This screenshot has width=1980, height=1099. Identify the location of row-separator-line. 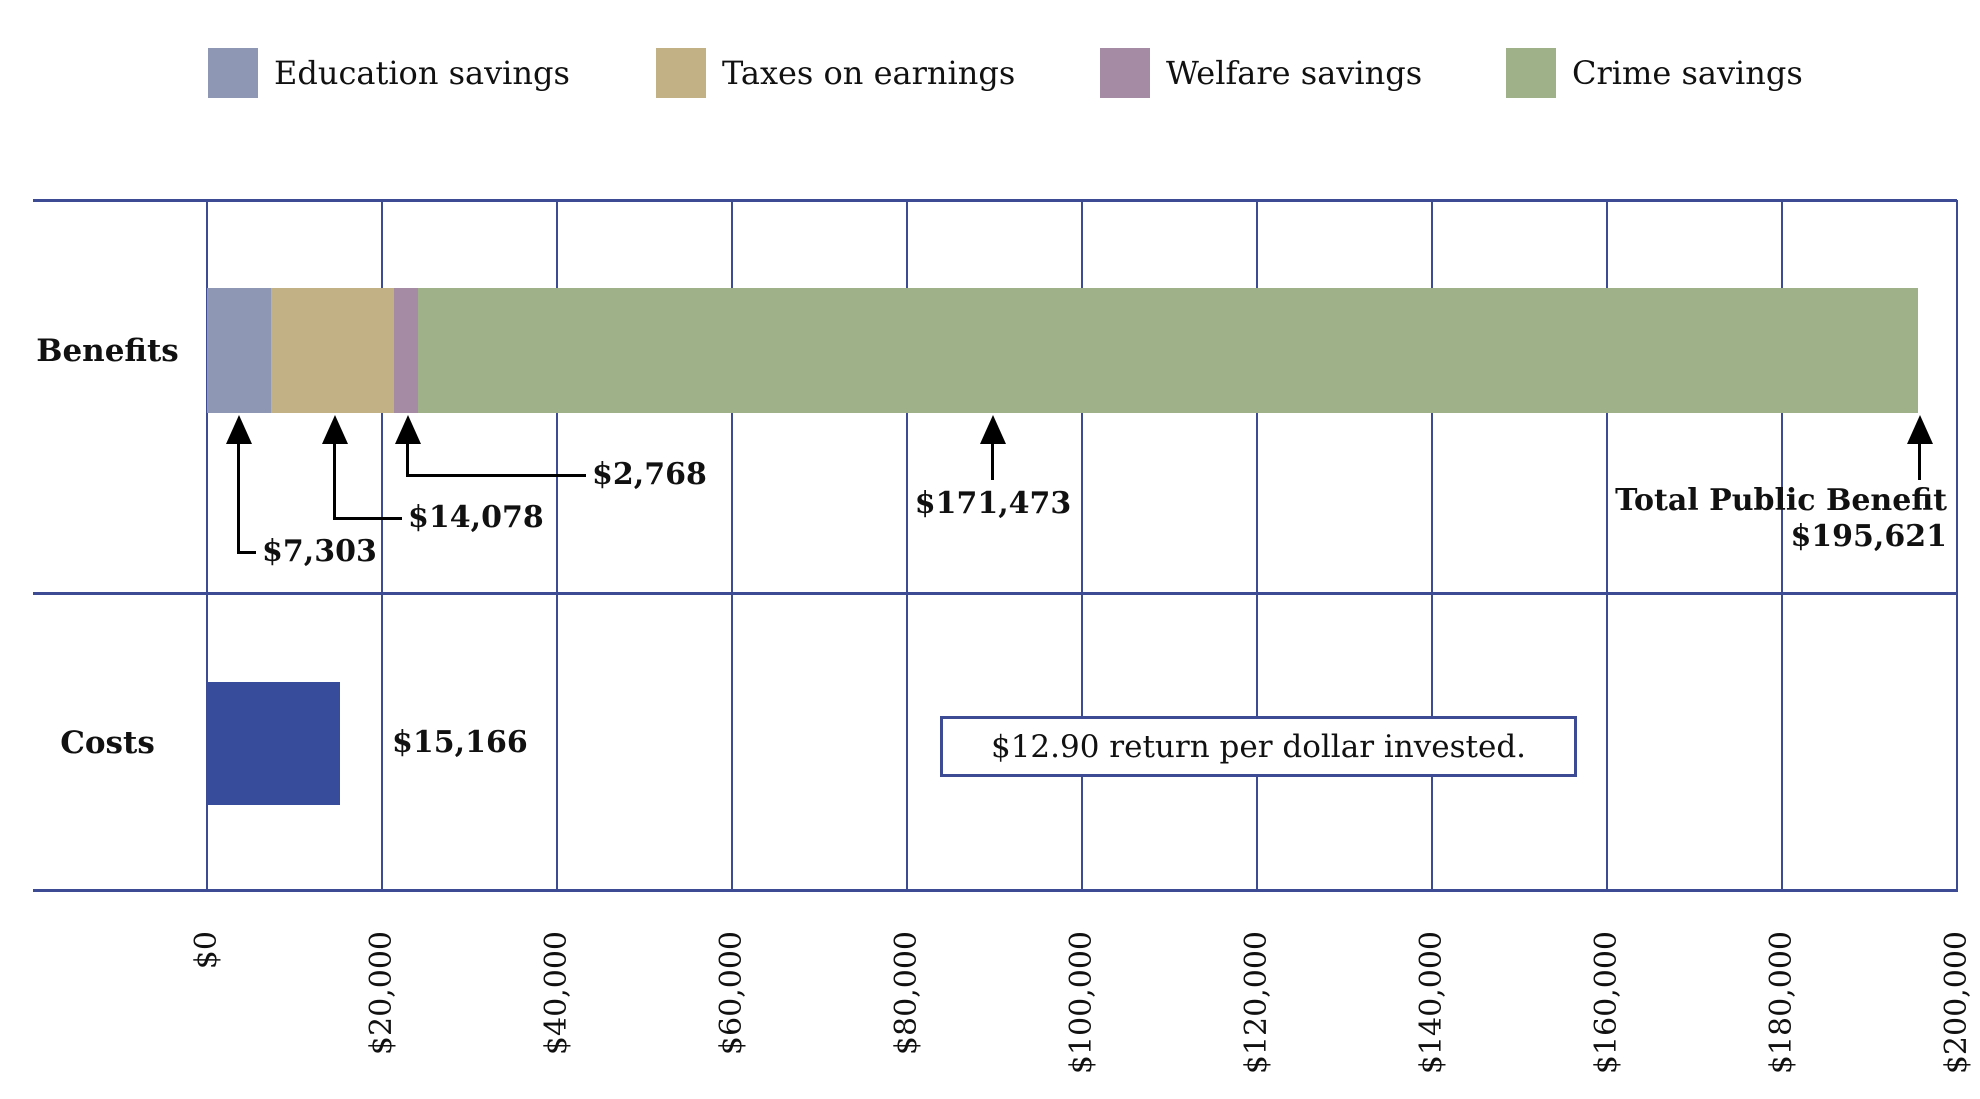
(995, 593).